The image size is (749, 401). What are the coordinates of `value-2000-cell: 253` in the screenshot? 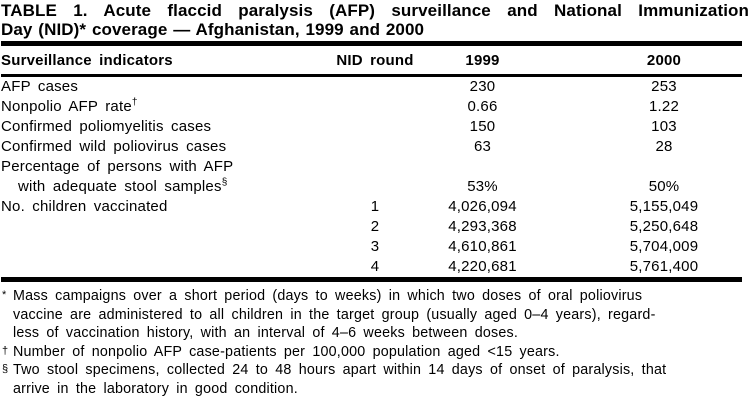 It's located at (664, 86).